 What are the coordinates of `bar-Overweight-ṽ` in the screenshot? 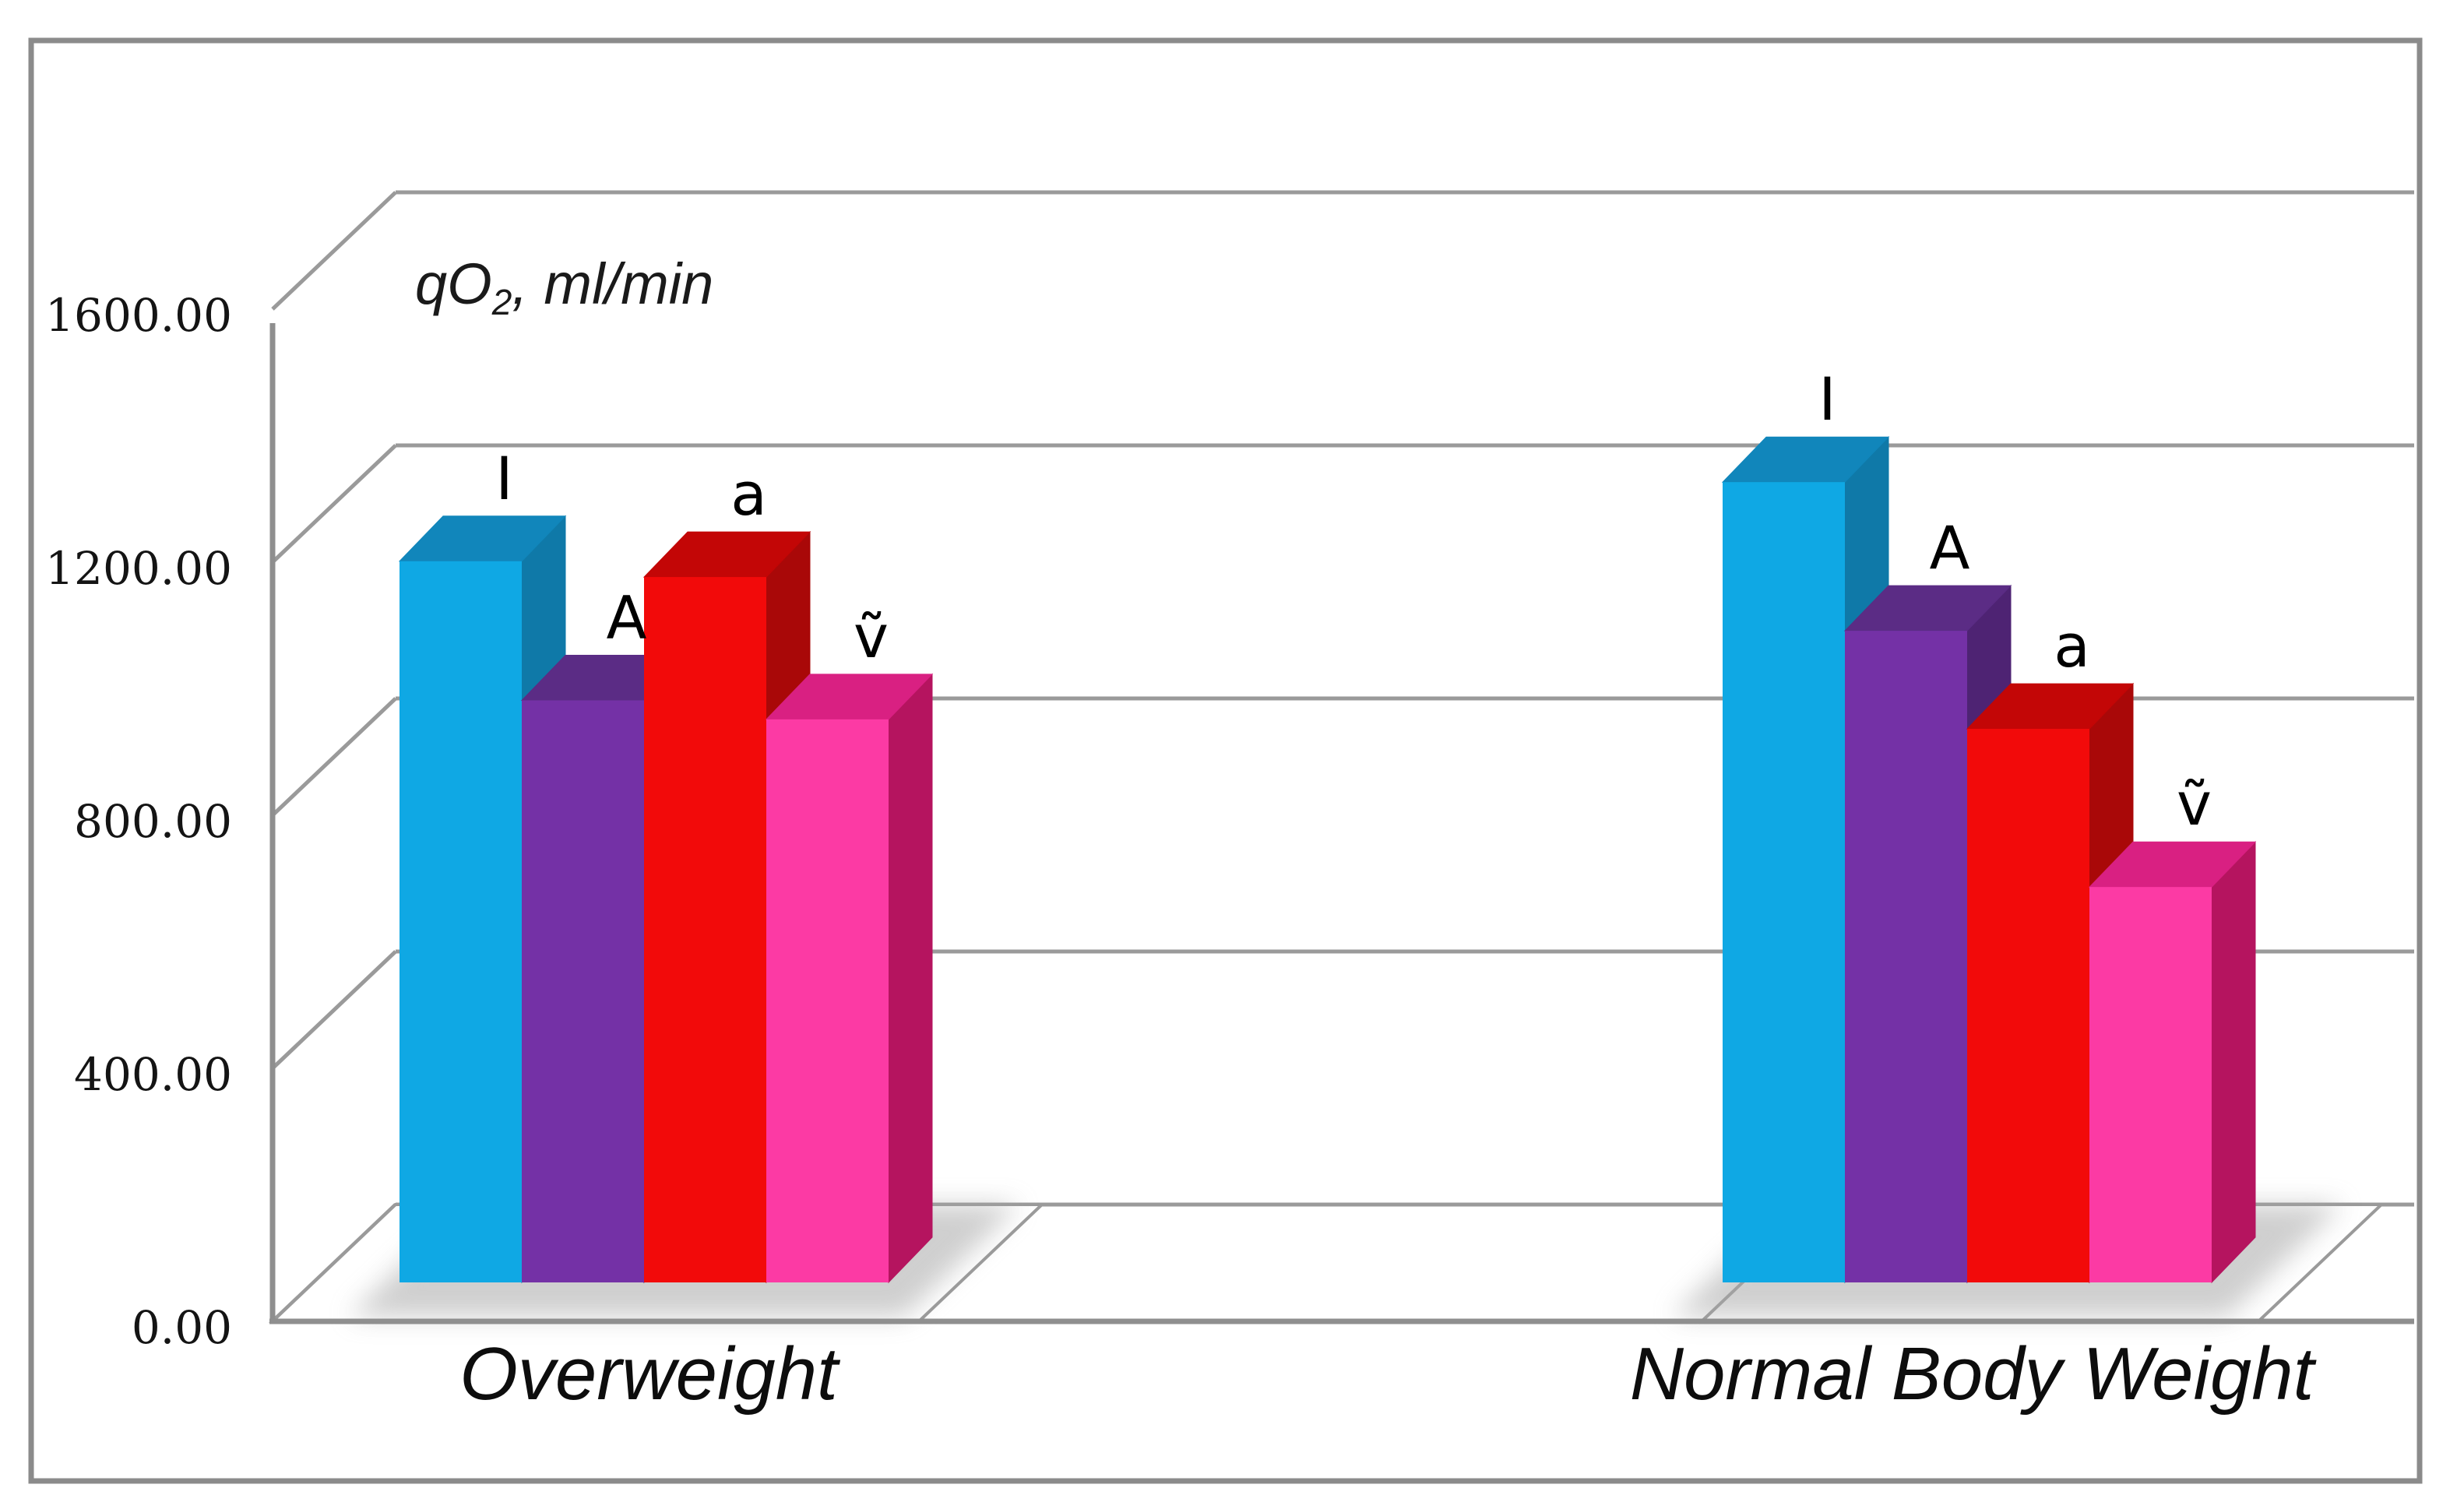 It's located at (849, 978).